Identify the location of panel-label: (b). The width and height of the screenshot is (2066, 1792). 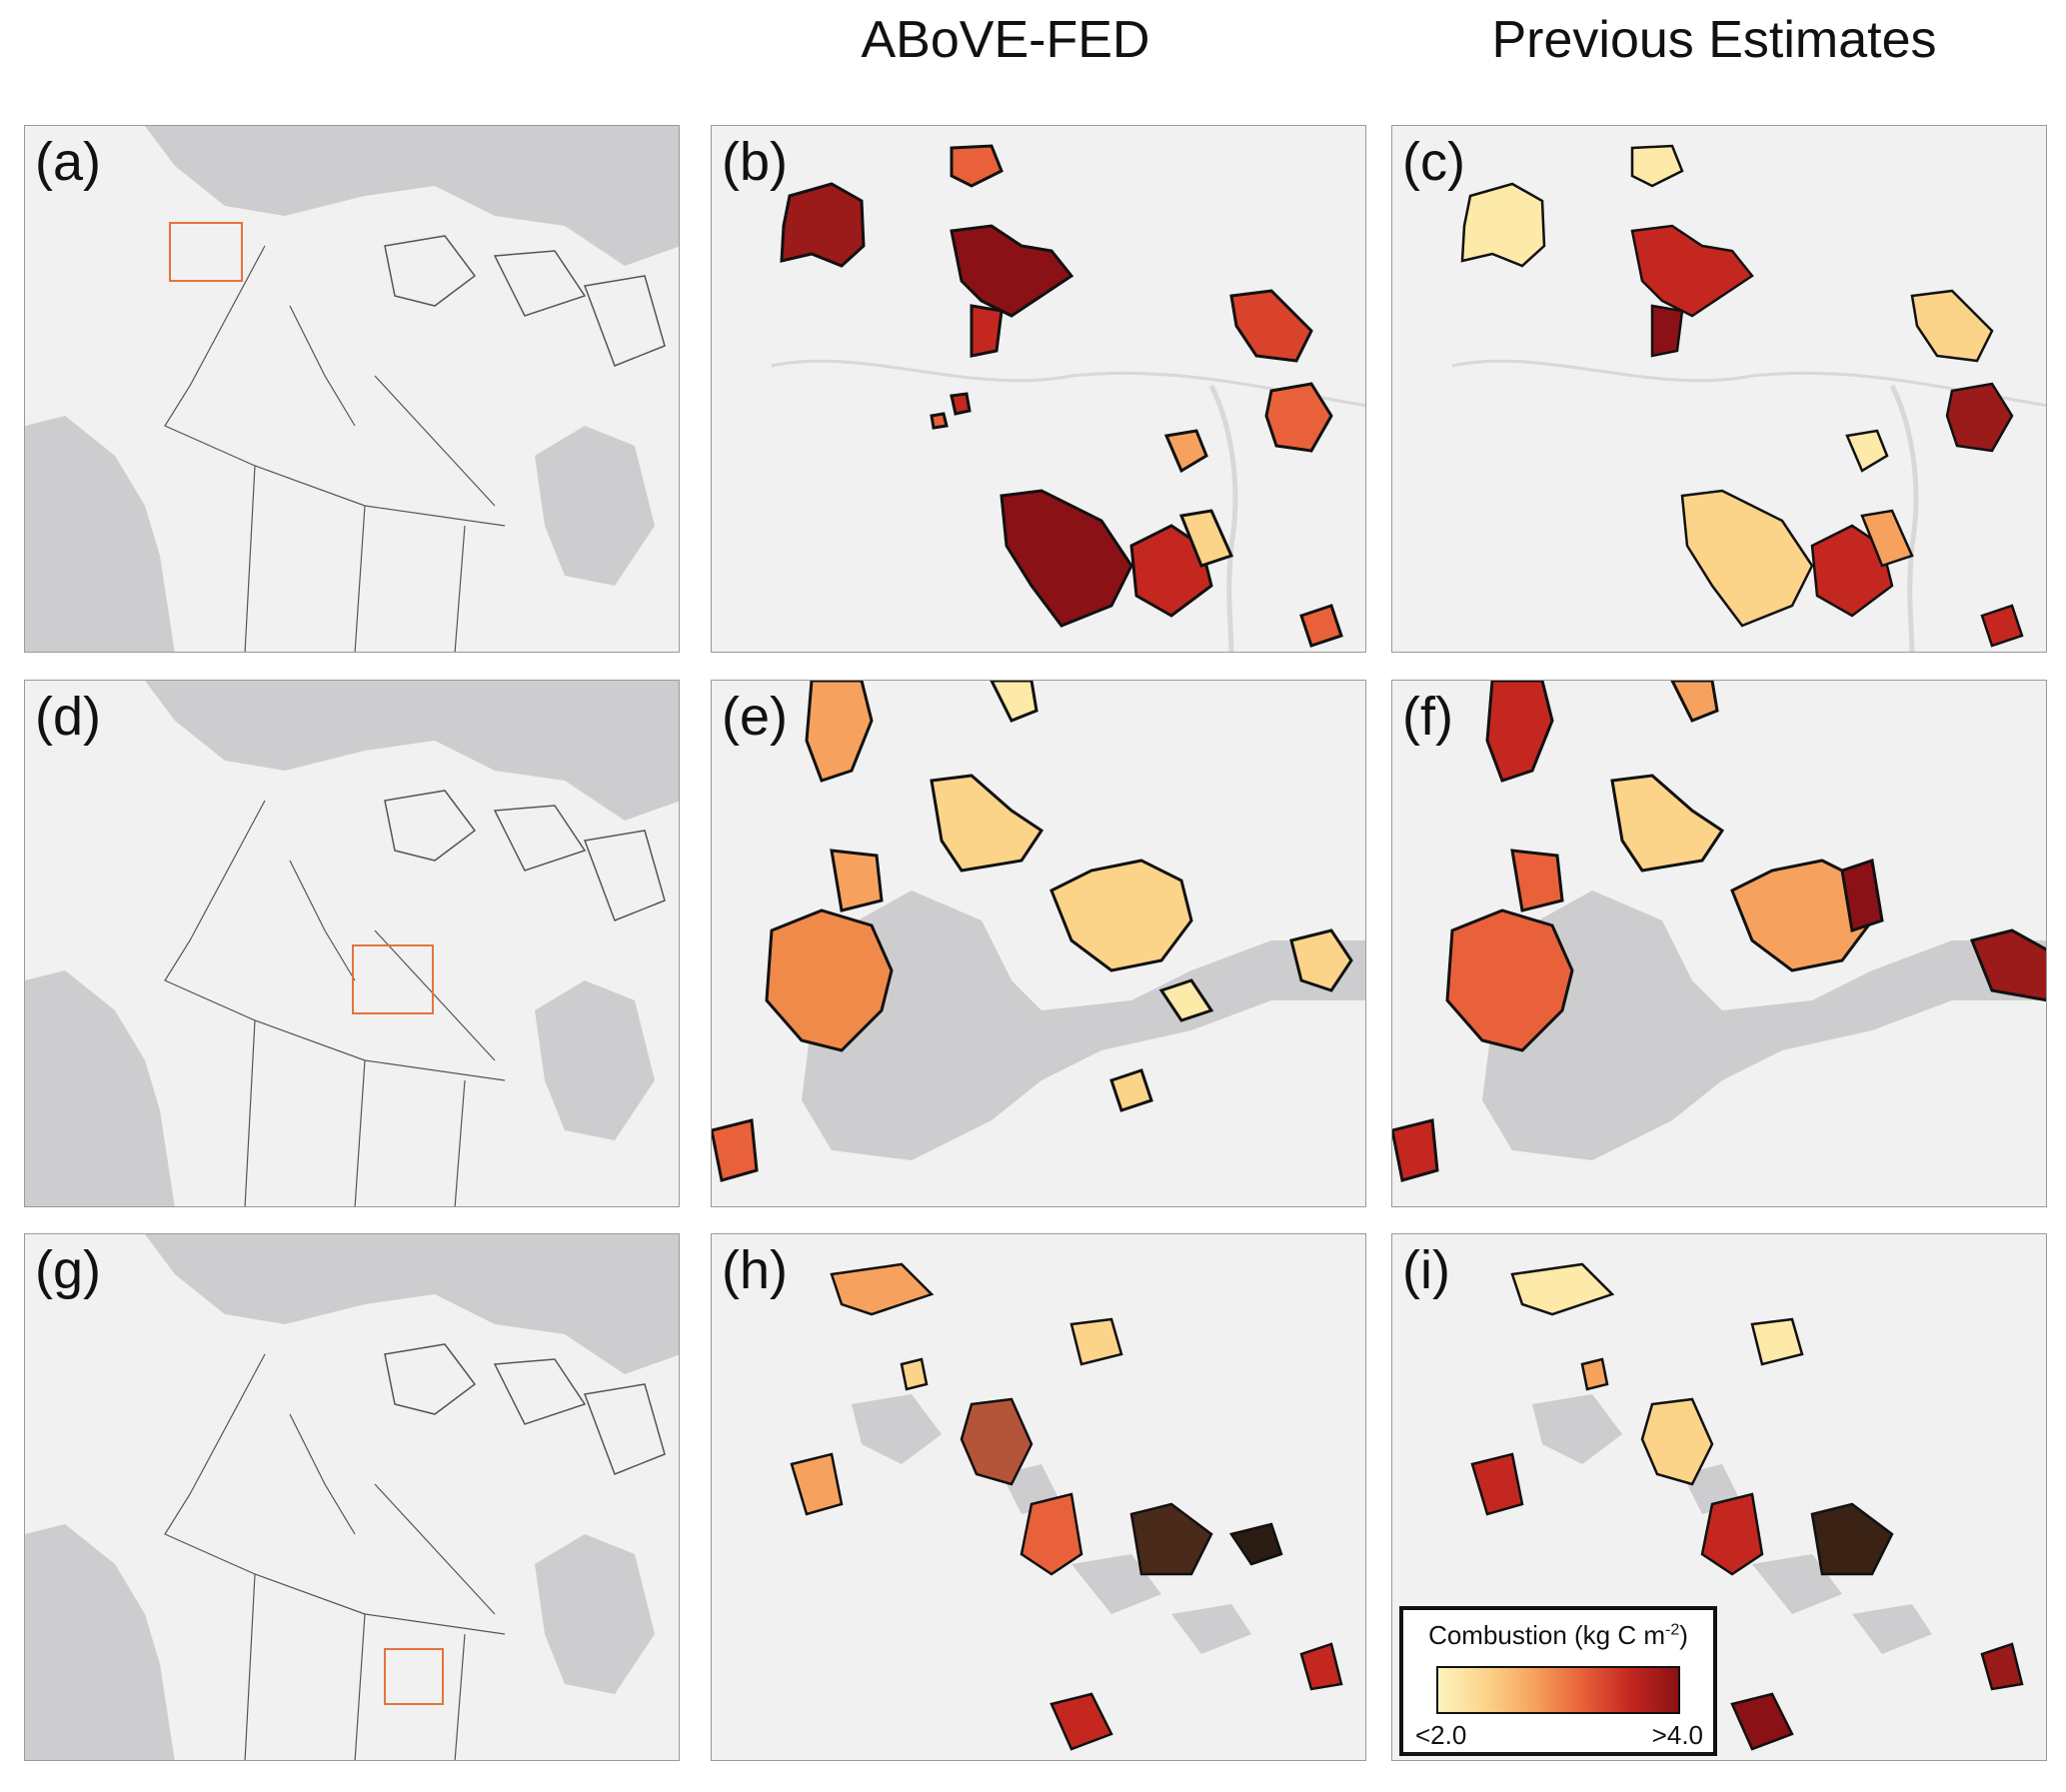
(755, 162).